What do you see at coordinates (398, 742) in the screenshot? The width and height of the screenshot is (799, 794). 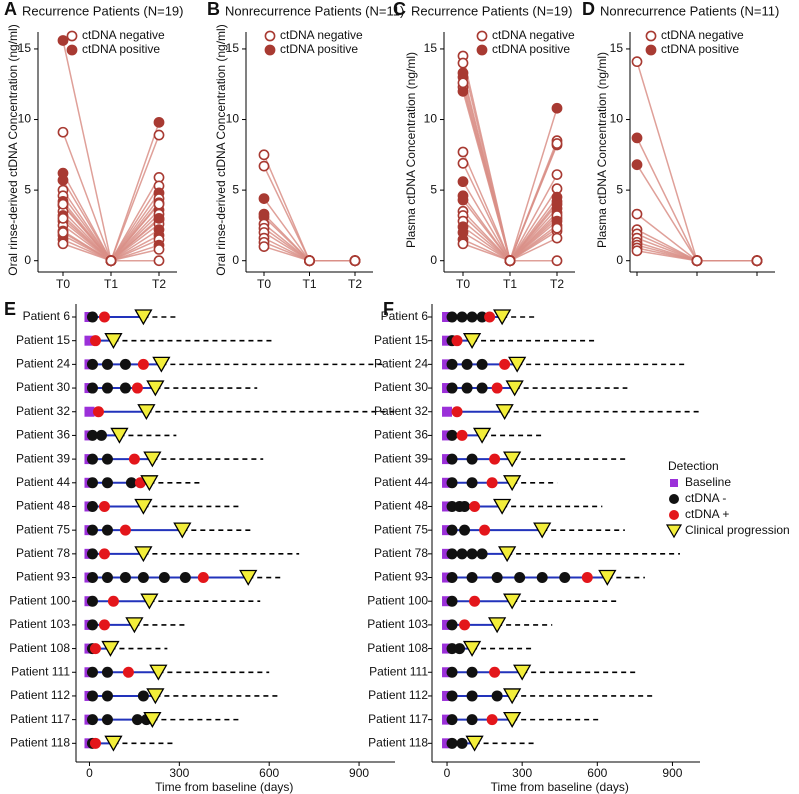 I see `patient-label: Patient 118` at bounding box center [398, 742].